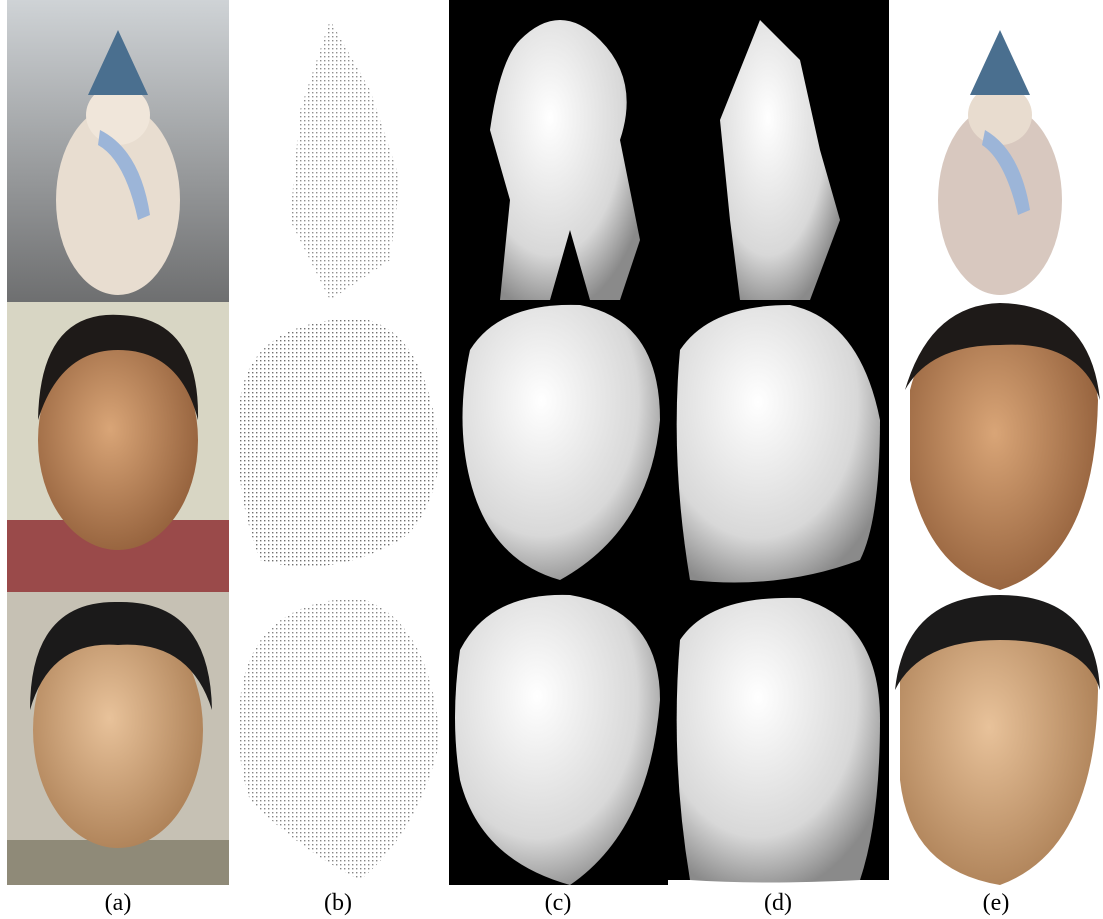  What do you see at coordinates (996, 903) in the screenshot?
I see `column-label: (e)` at bounding box center [996, 903].